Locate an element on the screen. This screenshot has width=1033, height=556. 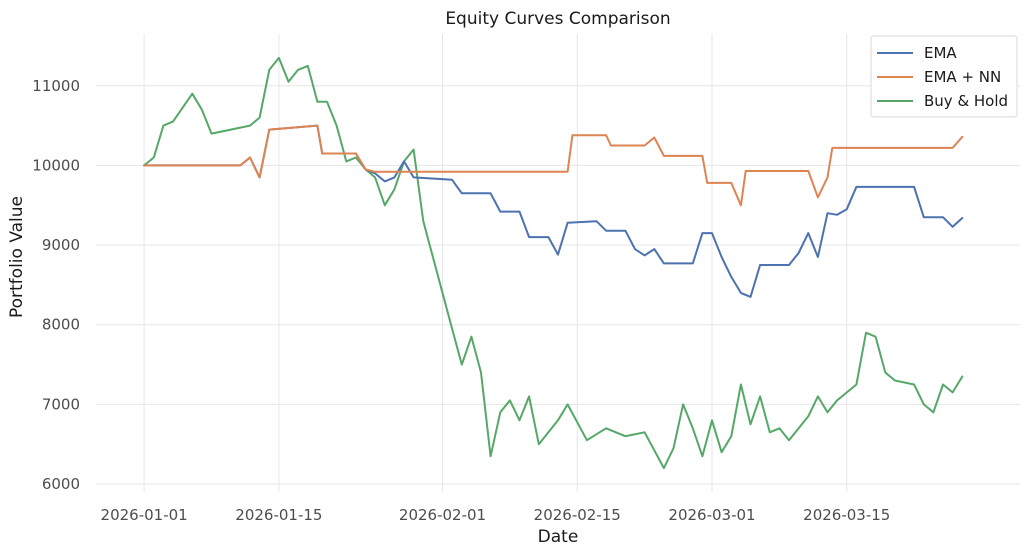
legend: EMA EMA + NN Buy & Hold is located at coordinates (944, 76).